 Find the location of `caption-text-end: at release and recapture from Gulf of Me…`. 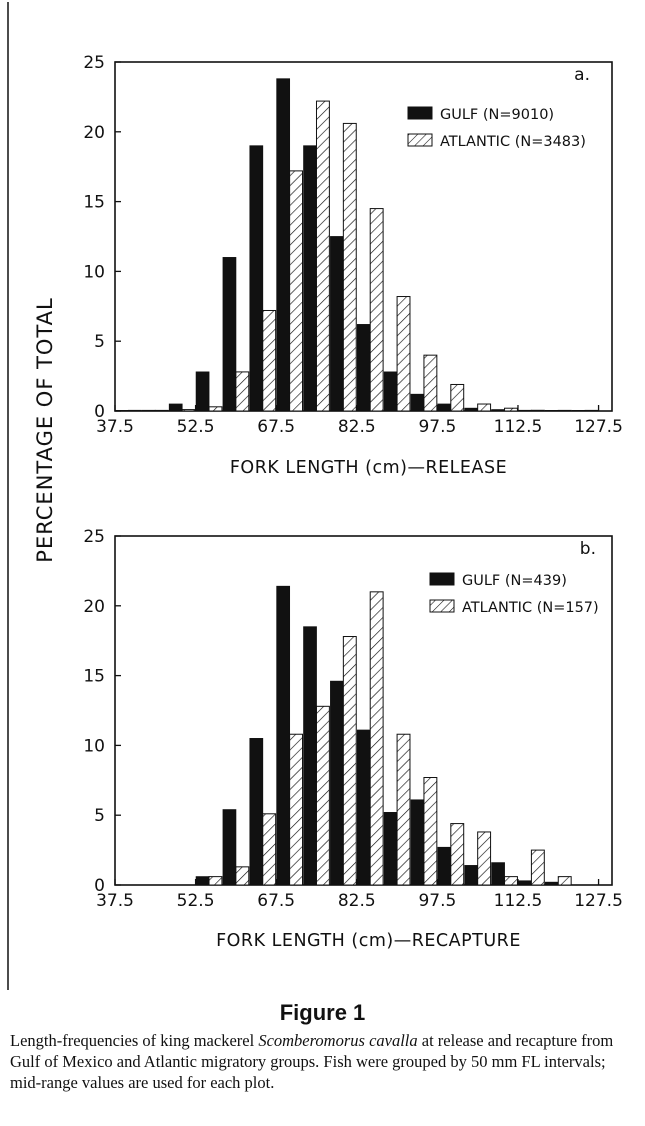

caption-text-end: at release and recapture from Gulf of Me… is located at coordinates (312, 1061).